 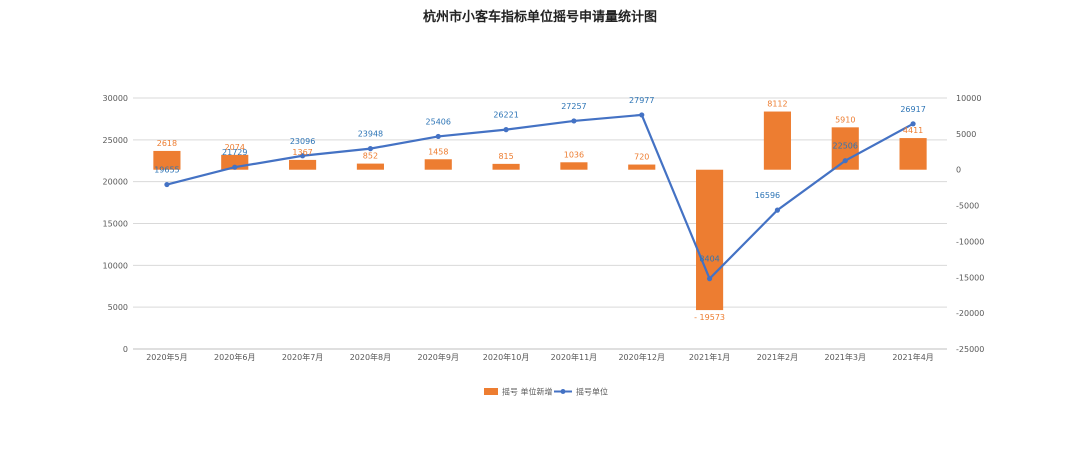 I want to click on legend-line-label: 摇号单位, so click(x=592, y=392).